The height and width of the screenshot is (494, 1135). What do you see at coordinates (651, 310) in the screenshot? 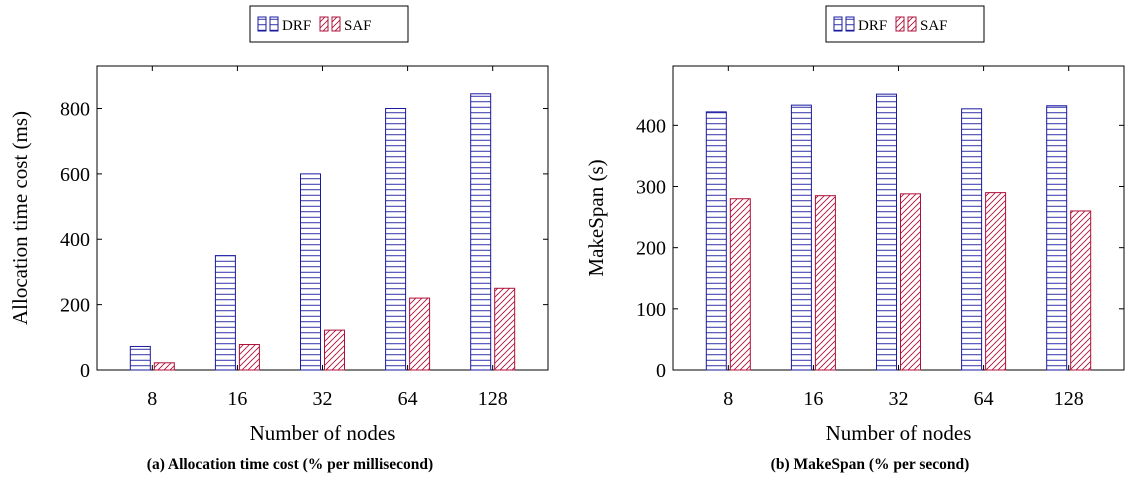
I see `y-tick-label: 100` at bounding box center [651, 310].